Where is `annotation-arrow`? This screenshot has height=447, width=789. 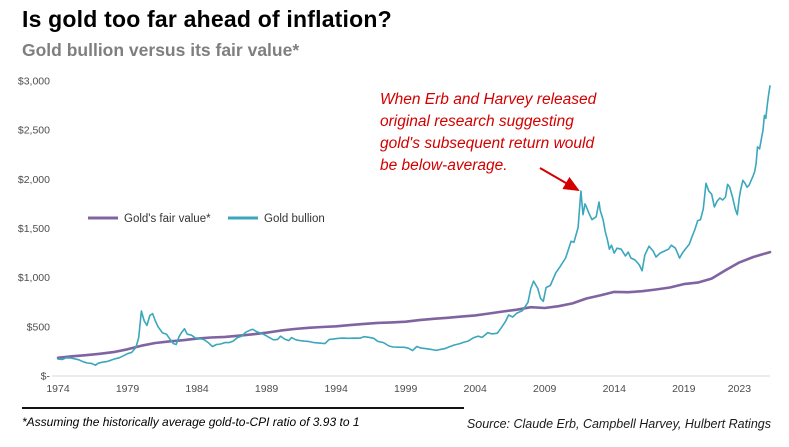 annotation-arrow is located at coordinates (559, 179).